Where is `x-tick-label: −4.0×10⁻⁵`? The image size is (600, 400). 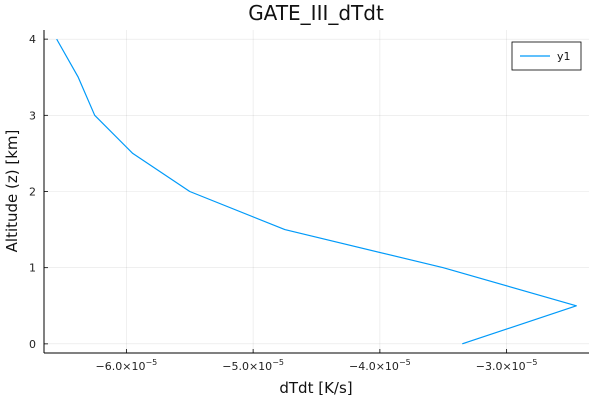 x-tick-label: −4.0×10⁻⁵ is located at coordinates (380, 365).